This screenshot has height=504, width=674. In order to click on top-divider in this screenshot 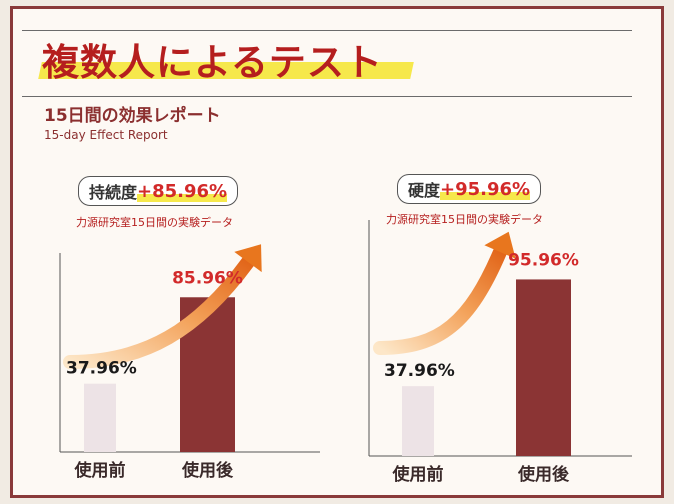, I will do `click(327, 30)`.